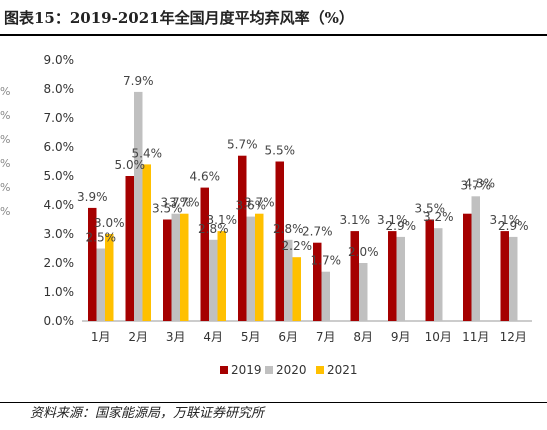 This screenshot has width=547, height=430. Describe the element at coordinates (222, 220) in the screenshot. I see `data-label-2021: 3.1%` at that location.